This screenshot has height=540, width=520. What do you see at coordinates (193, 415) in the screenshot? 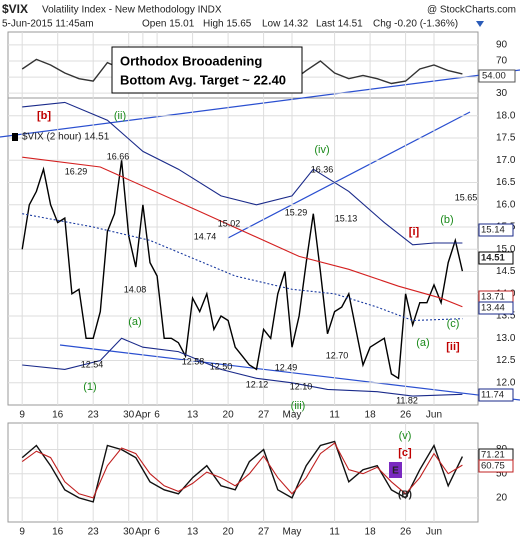
I see `x-tick-label: 13` at bounding box center [193, 415].